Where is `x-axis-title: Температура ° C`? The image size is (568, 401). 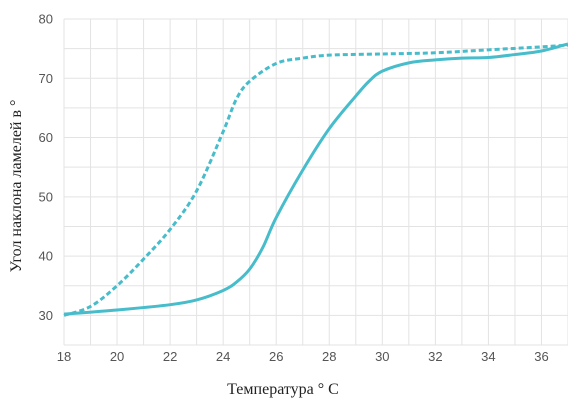
x-axis-title: Температура ° C is located at coordinates (283, 389).